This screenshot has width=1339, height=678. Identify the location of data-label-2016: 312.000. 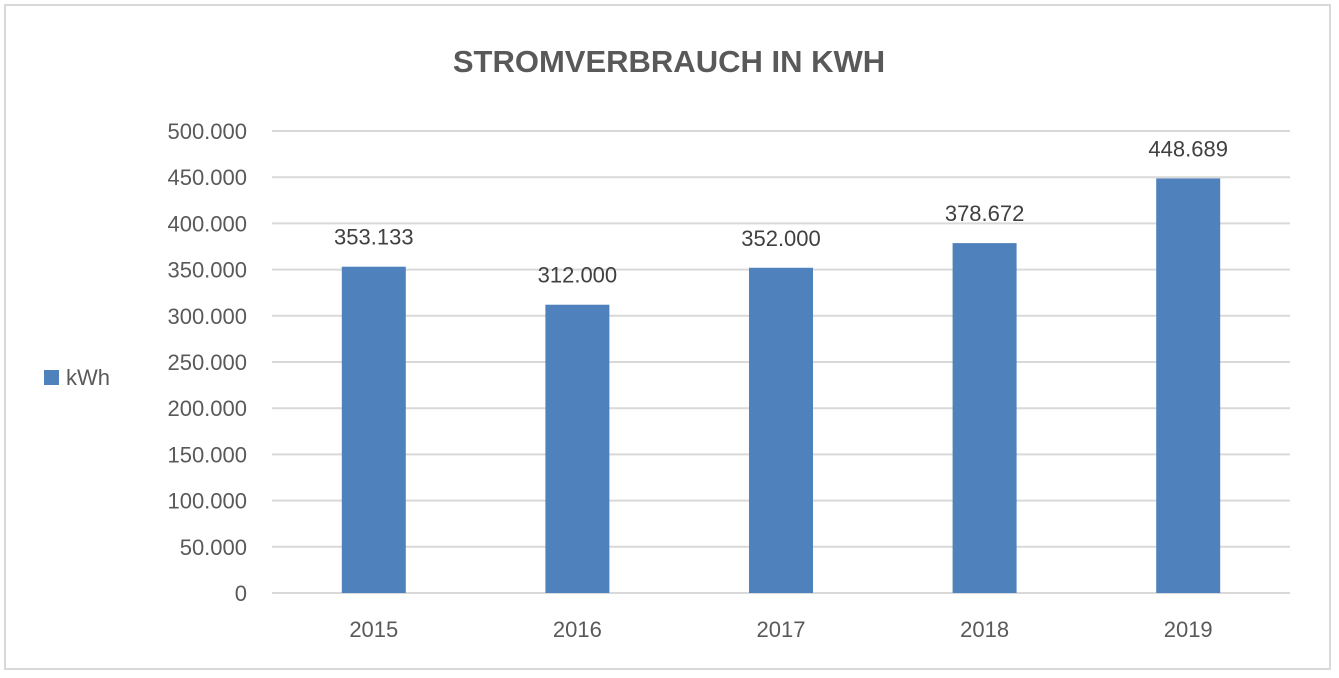
(578, 275).